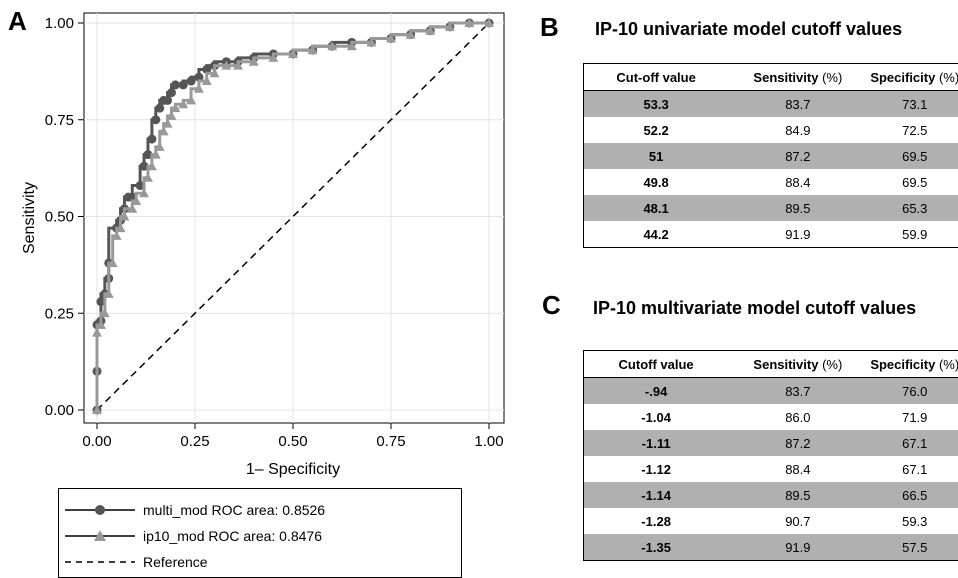  What do you see at coordinates (488, 441) in the screenshot?
I see `x-tick-label: 1.00` at bounding box center [488, 441].